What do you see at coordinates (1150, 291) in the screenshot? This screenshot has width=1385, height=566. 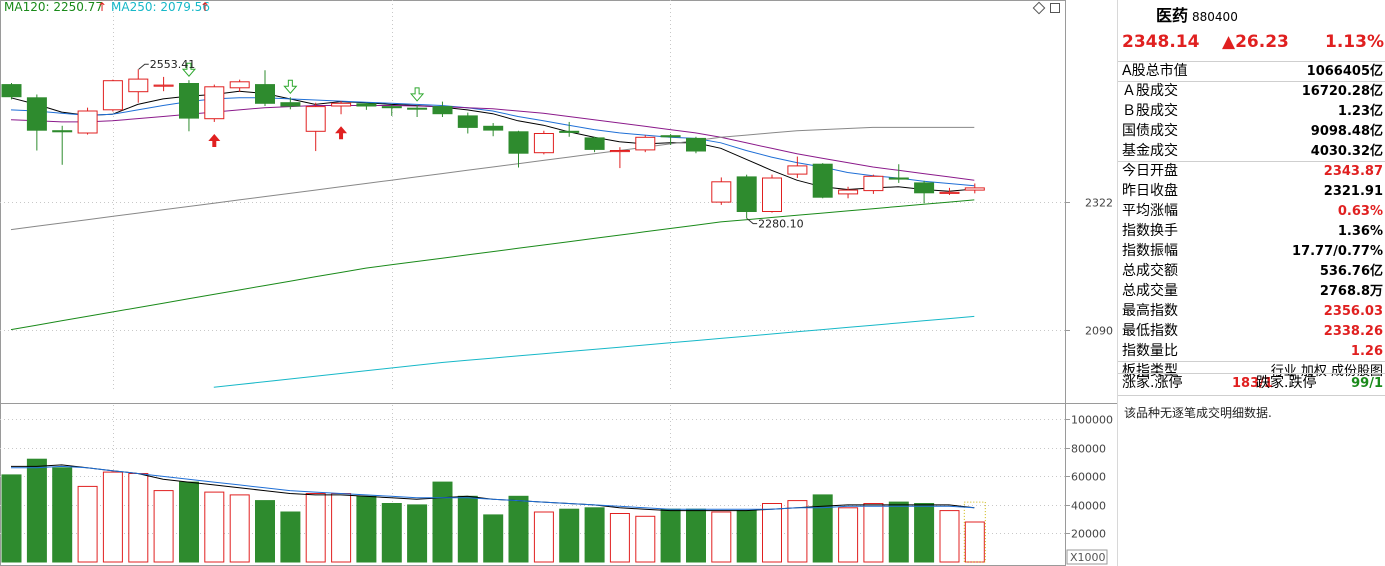 I see `stat-label: 总成交量` at bounding box center [1150, 291].